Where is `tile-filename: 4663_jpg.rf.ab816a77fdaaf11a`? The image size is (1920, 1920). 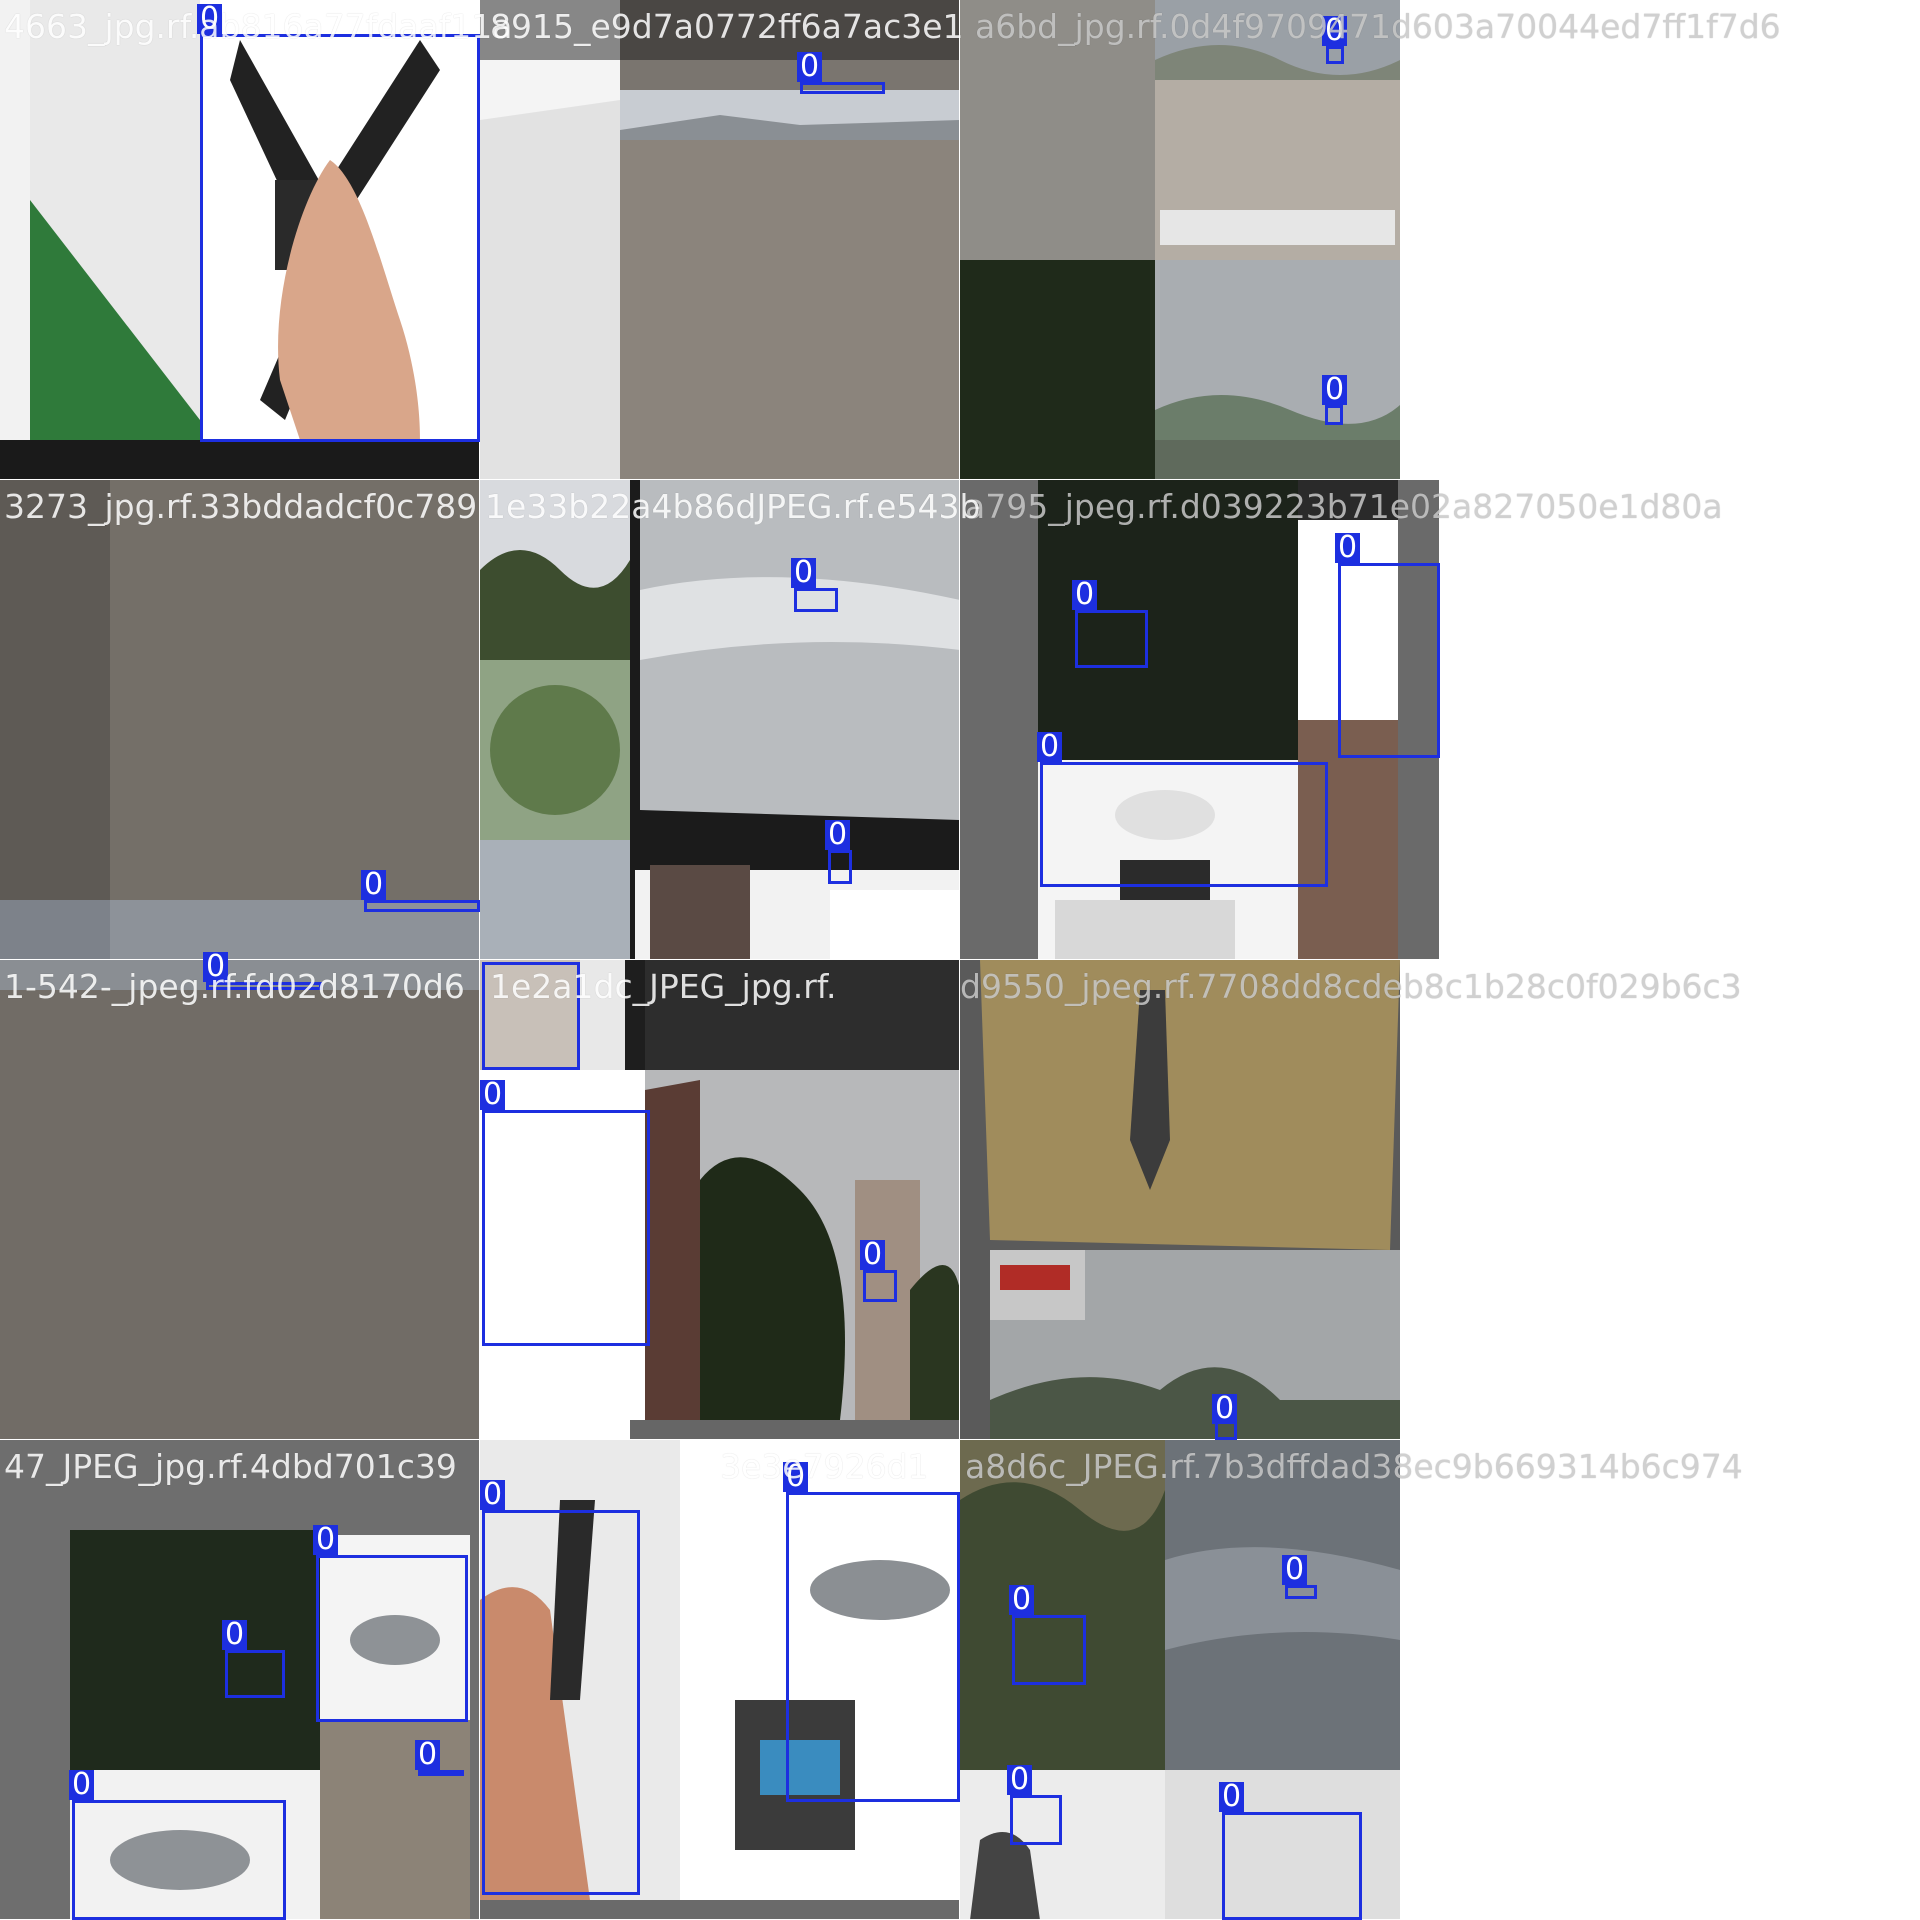
tile-filename: 4663_jpg.rf.ab816a77fdaaf11a is located at coordinates (258, 26).